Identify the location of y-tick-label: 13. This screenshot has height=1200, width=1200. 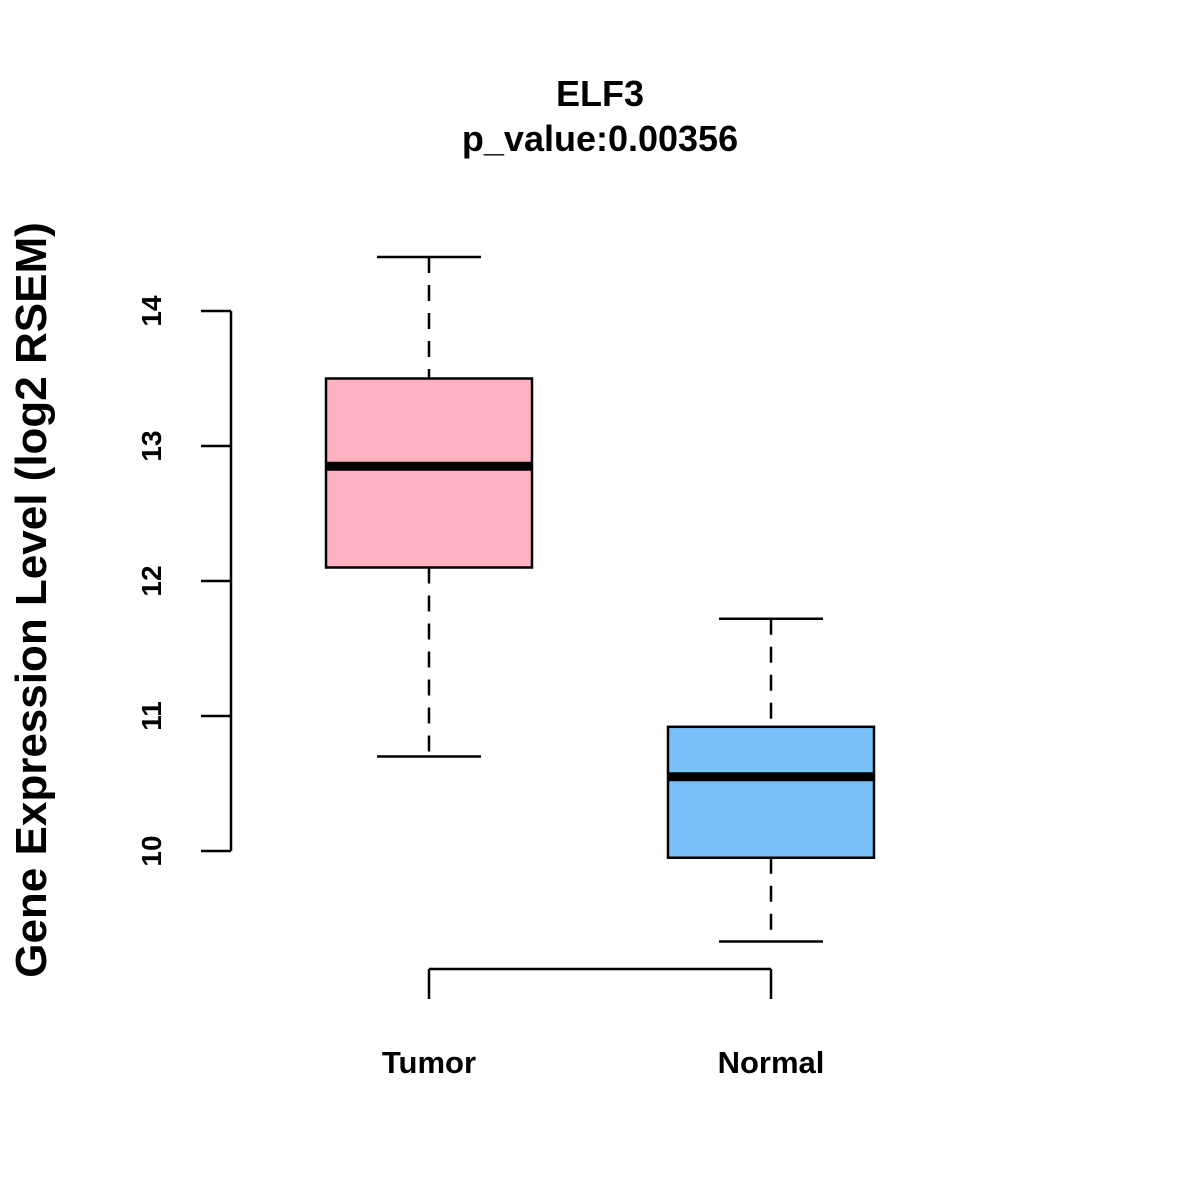
(151, 445).